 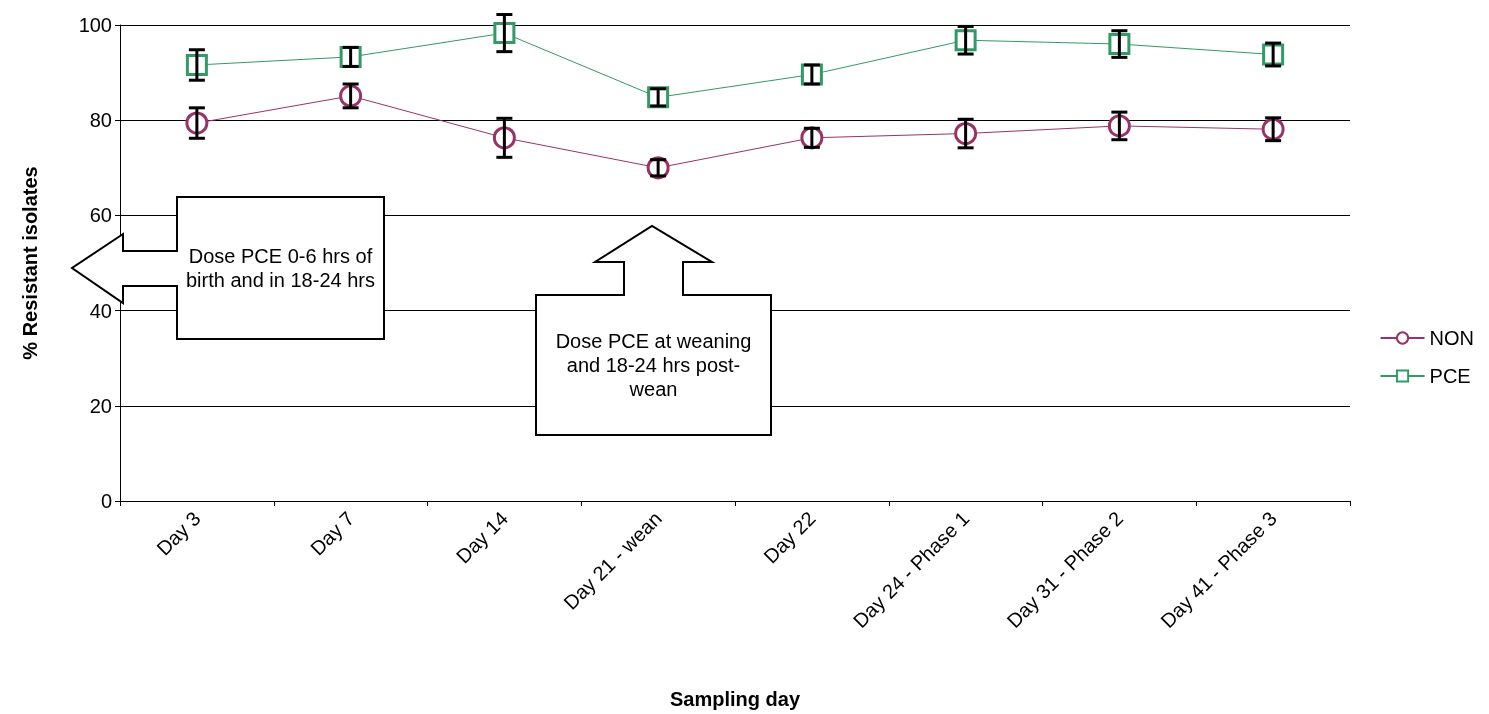 What do you see at coordinates (735, 699) in the screenshot?
I see `x-axis-title: Sampling day` at bounding box center [735, 699].